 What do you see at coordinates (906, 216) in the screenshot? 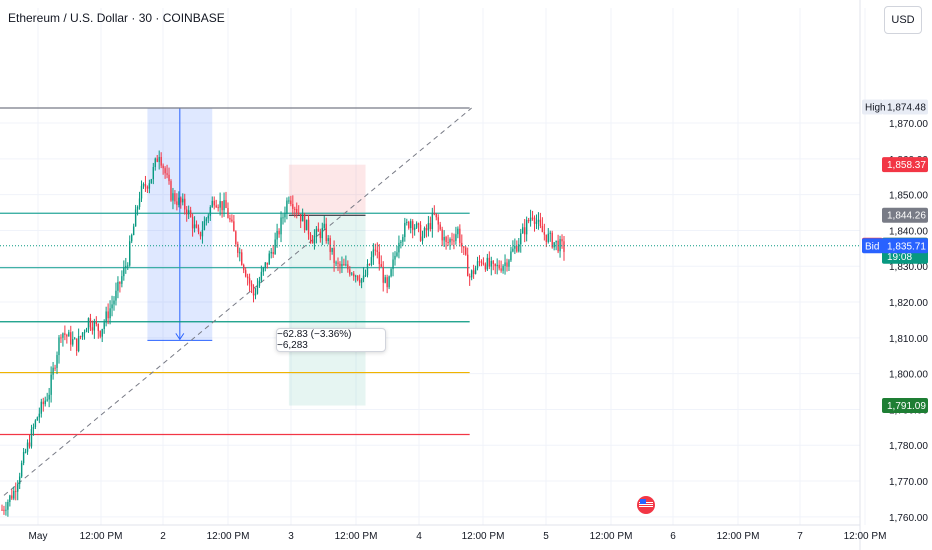
I see `price-label-entry: 1,844.26` at bounding box center [906, 216].